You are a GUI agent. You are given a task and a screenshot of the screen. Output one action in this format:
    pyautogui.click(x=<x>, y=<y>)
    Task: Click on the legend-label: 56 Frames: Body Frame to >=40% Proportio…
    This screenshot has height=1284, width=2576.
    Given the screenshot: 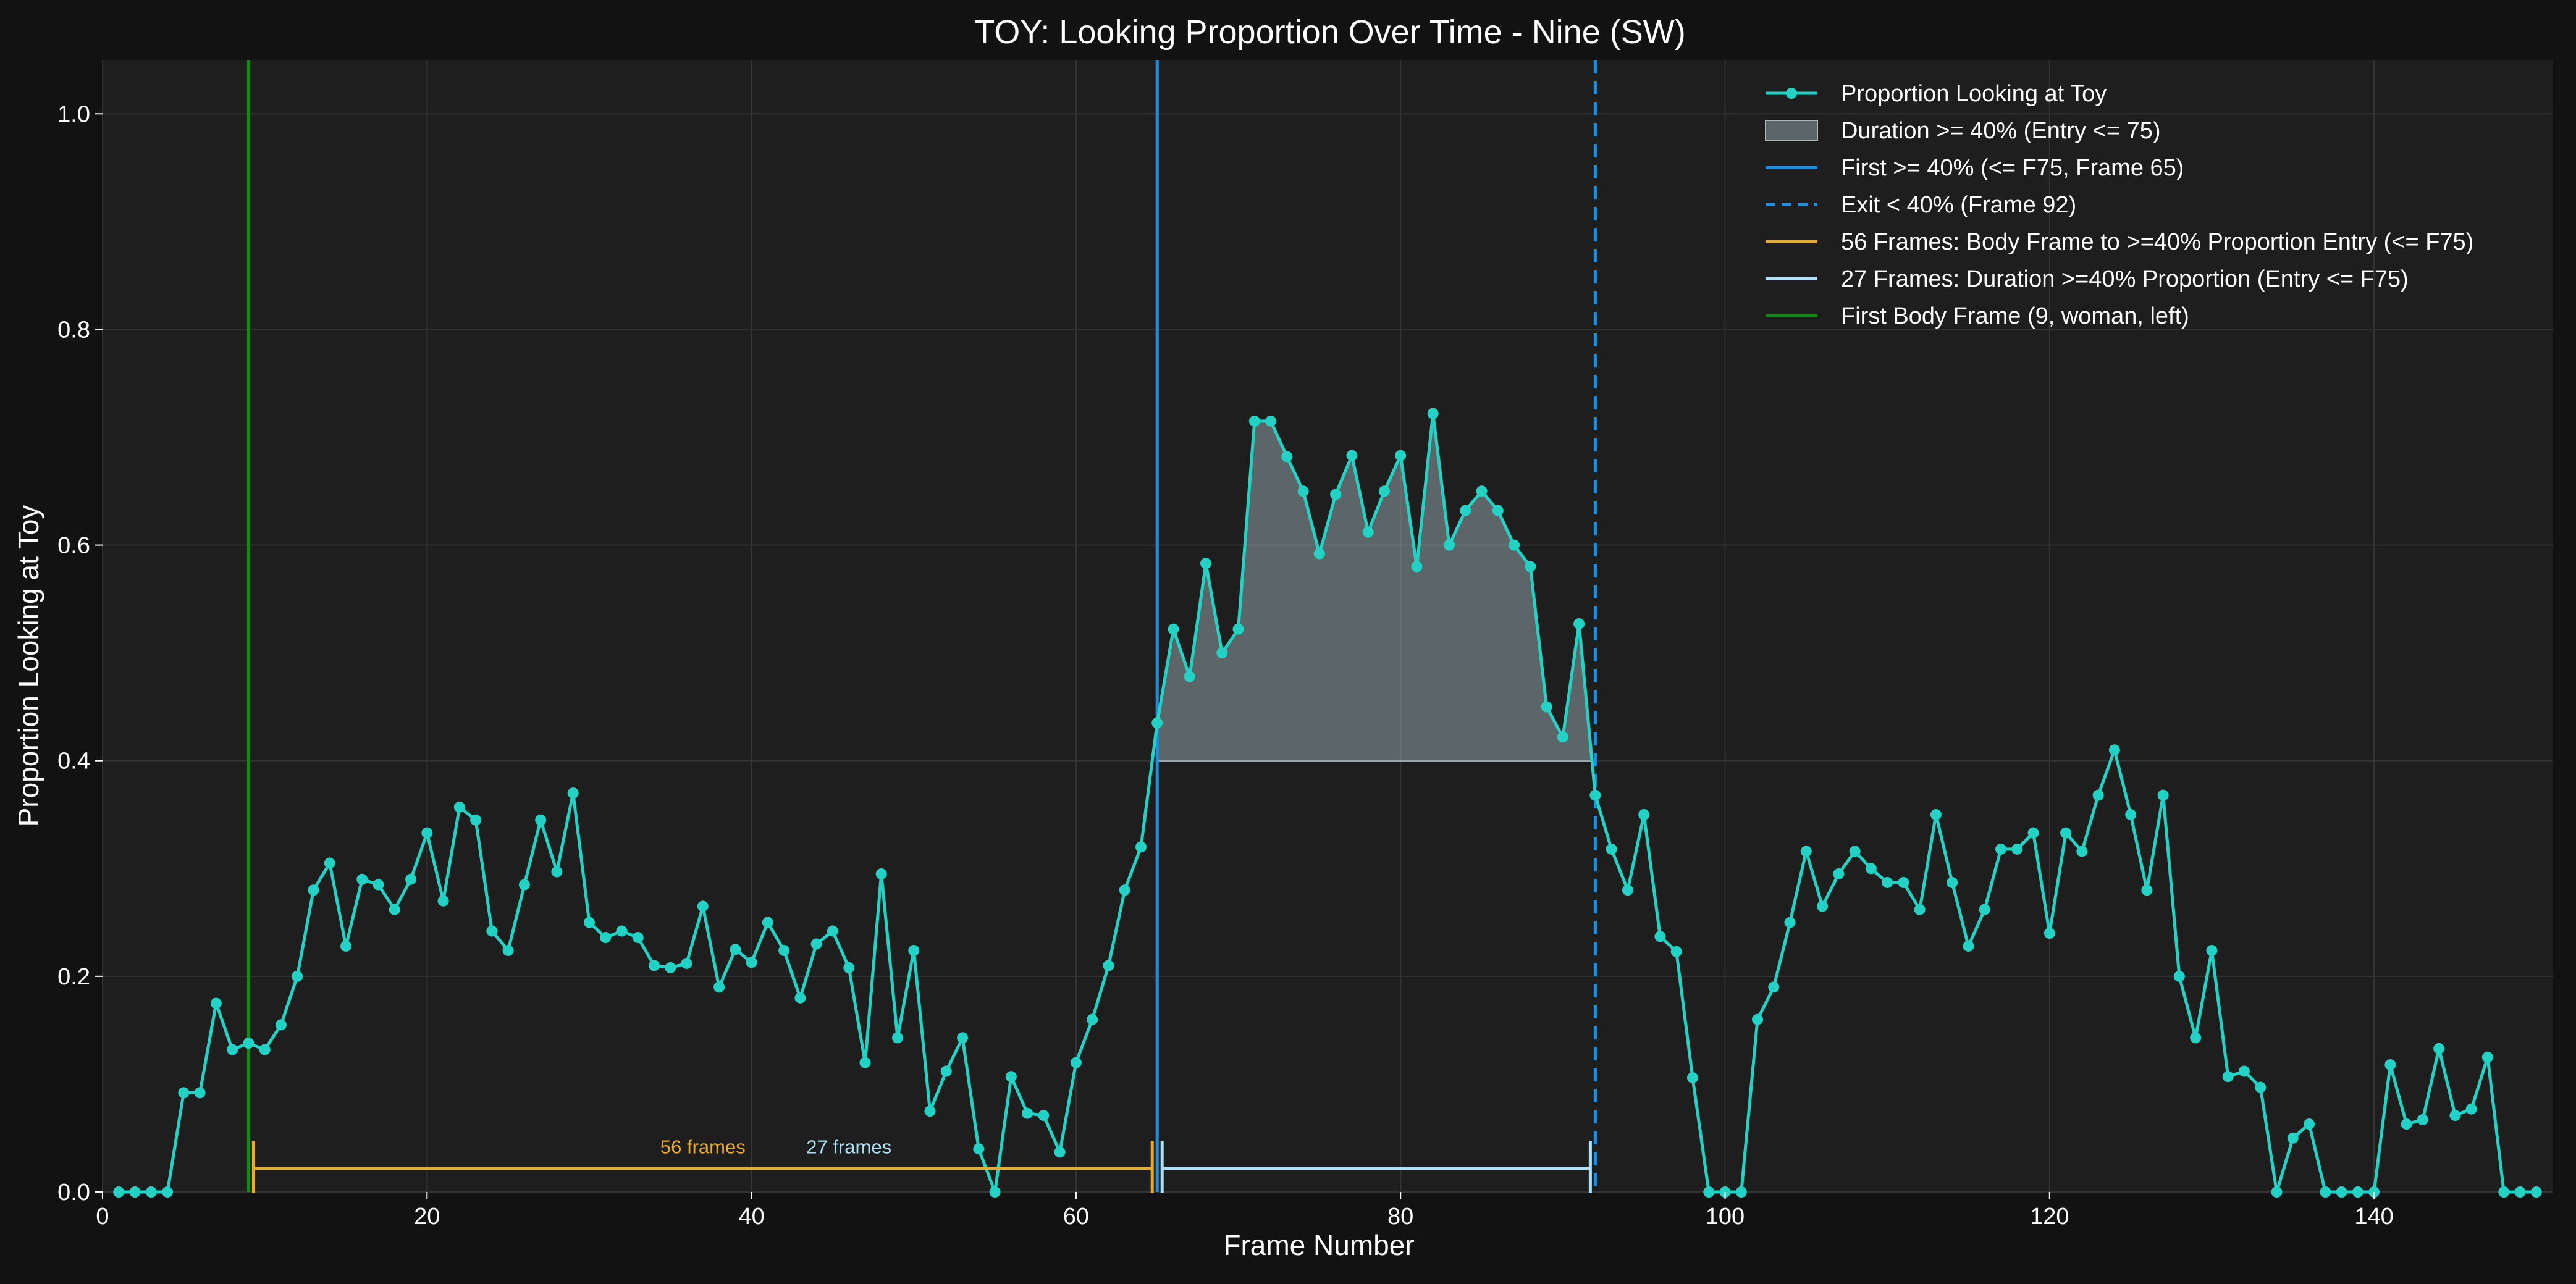 What is the action you would take?
    pyautogui.click(x=2157, y=242)
    